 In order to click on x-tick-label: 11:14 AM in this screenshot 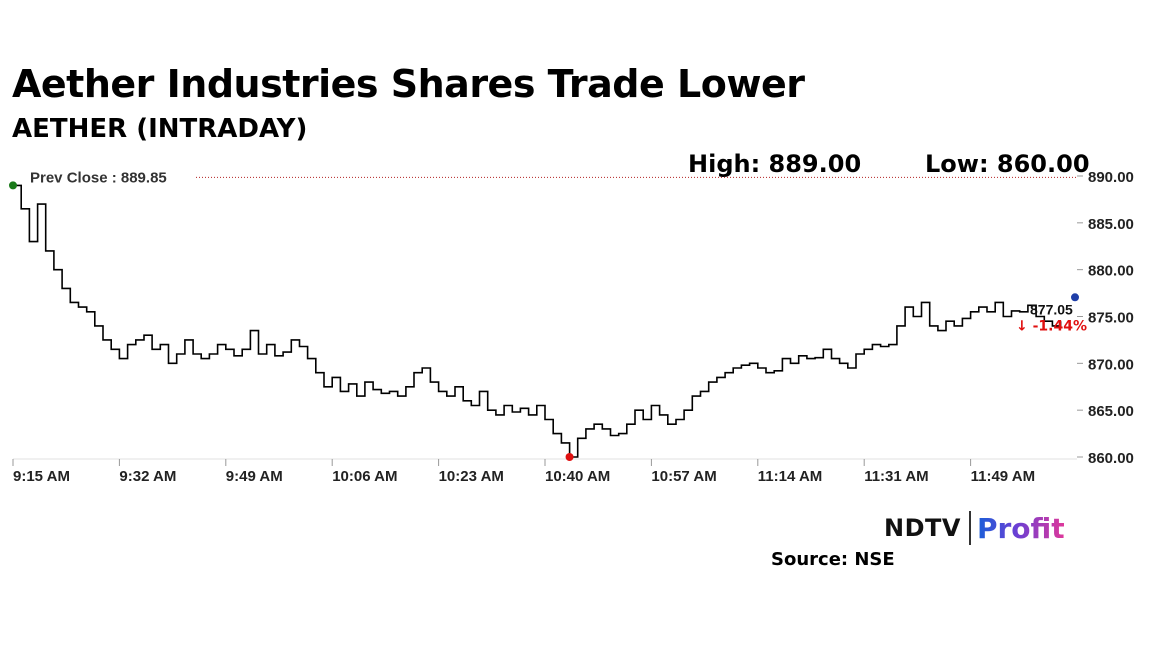, I will do `click(790, 476)`.